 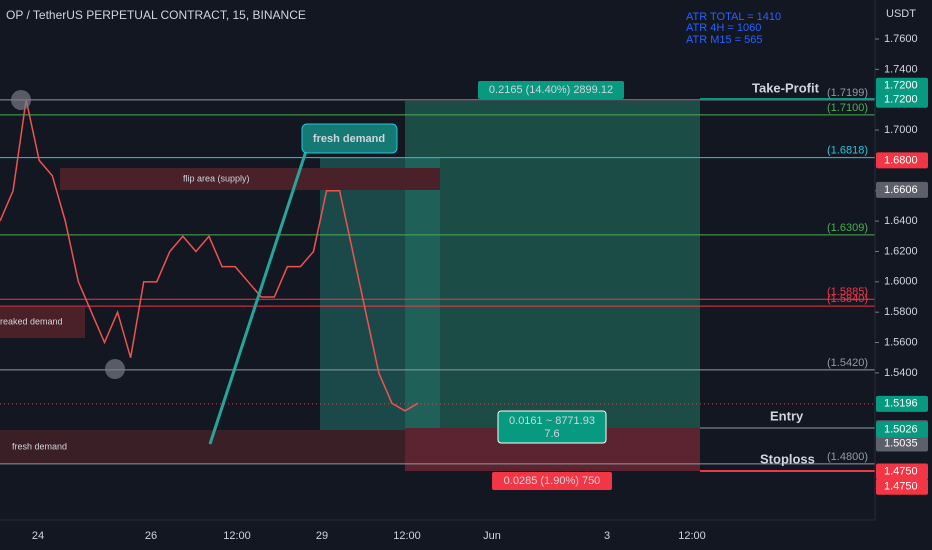 What do you see at coordinates (847, 299) in the screenshot?
I see `level-label: (1.5840)` at bounding box center [847, 299].